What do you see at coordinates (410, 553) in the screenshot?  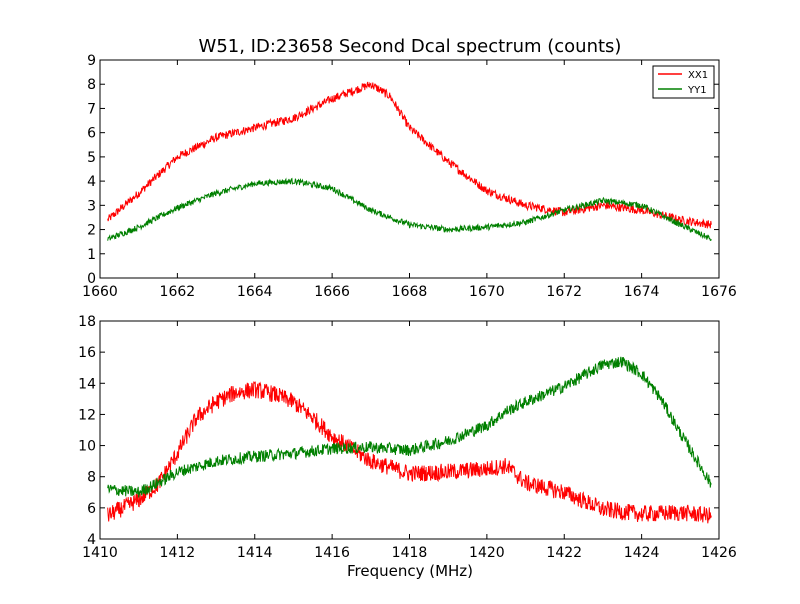 I see `x-tick-label: 1418` at bounding box center [410, 553].